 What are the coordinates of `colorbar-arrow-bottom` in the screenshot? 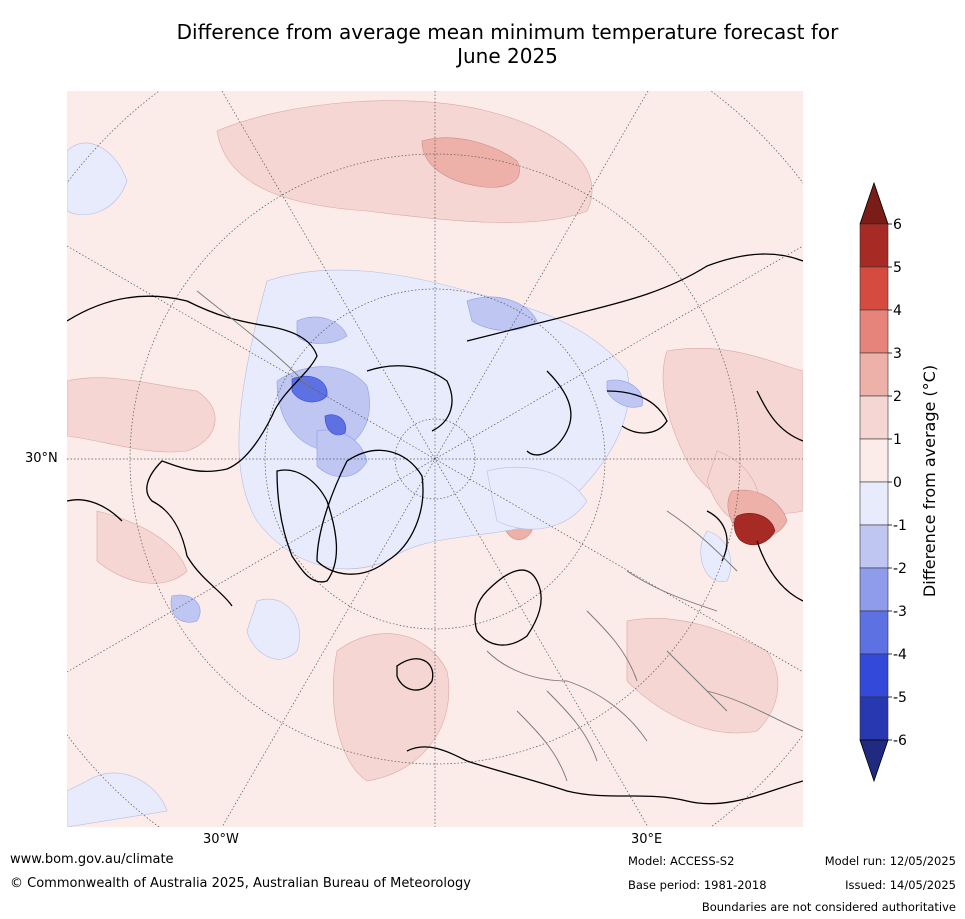 It's located at (874, 761).